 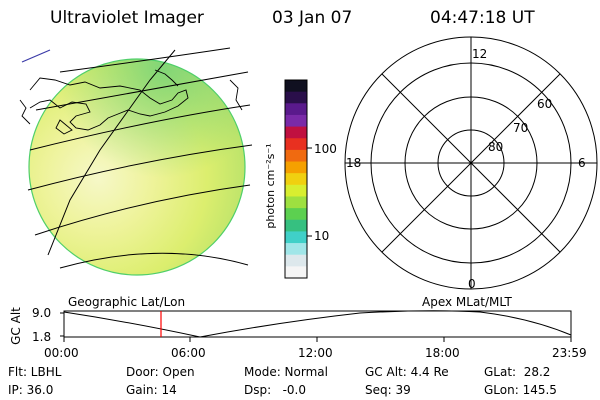 I want to click on orbit-marker, so click(x=36, y=56).